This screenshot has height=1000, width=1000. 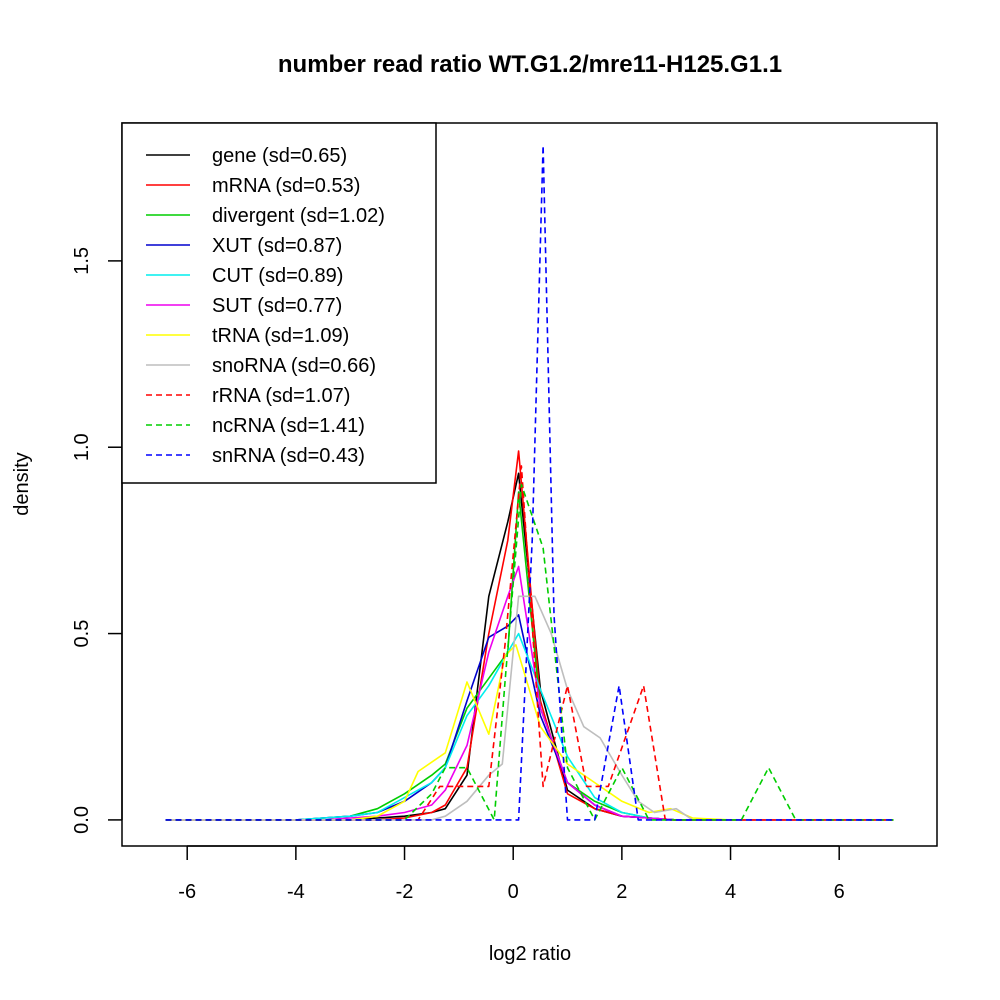 I want to click on legend-label-ncRNA: ncRNA (sd=1.41), so click(x=288, y=426).